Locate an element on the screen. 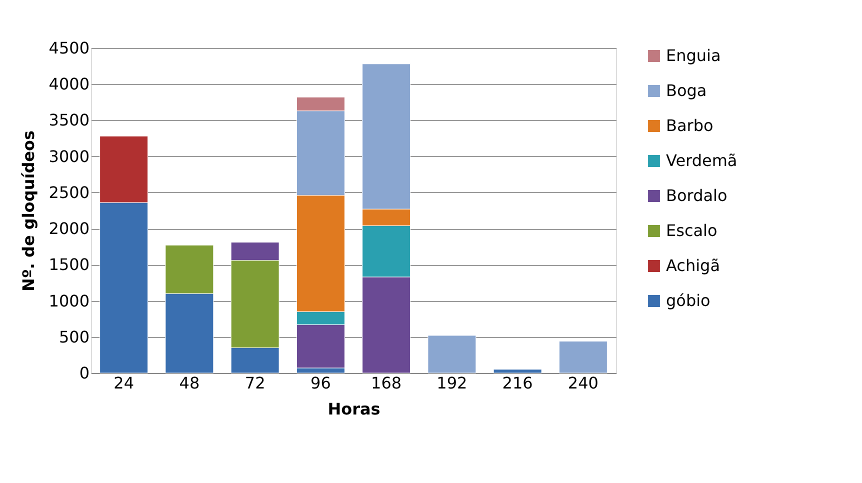  y-tick-label: 0 is located at coordinates (84, 373).